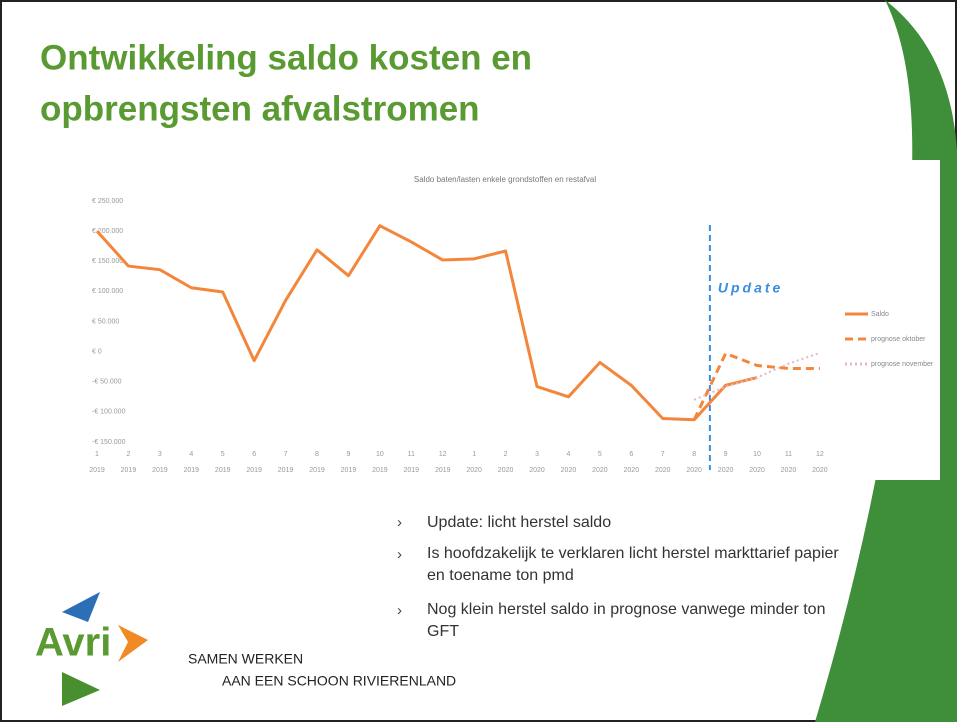 The width and height of the screenshot is (957, 722). Describe the element at coordinates (663, 462) in the screenshot. I see `x-tick-label: 7 2020` at that location.